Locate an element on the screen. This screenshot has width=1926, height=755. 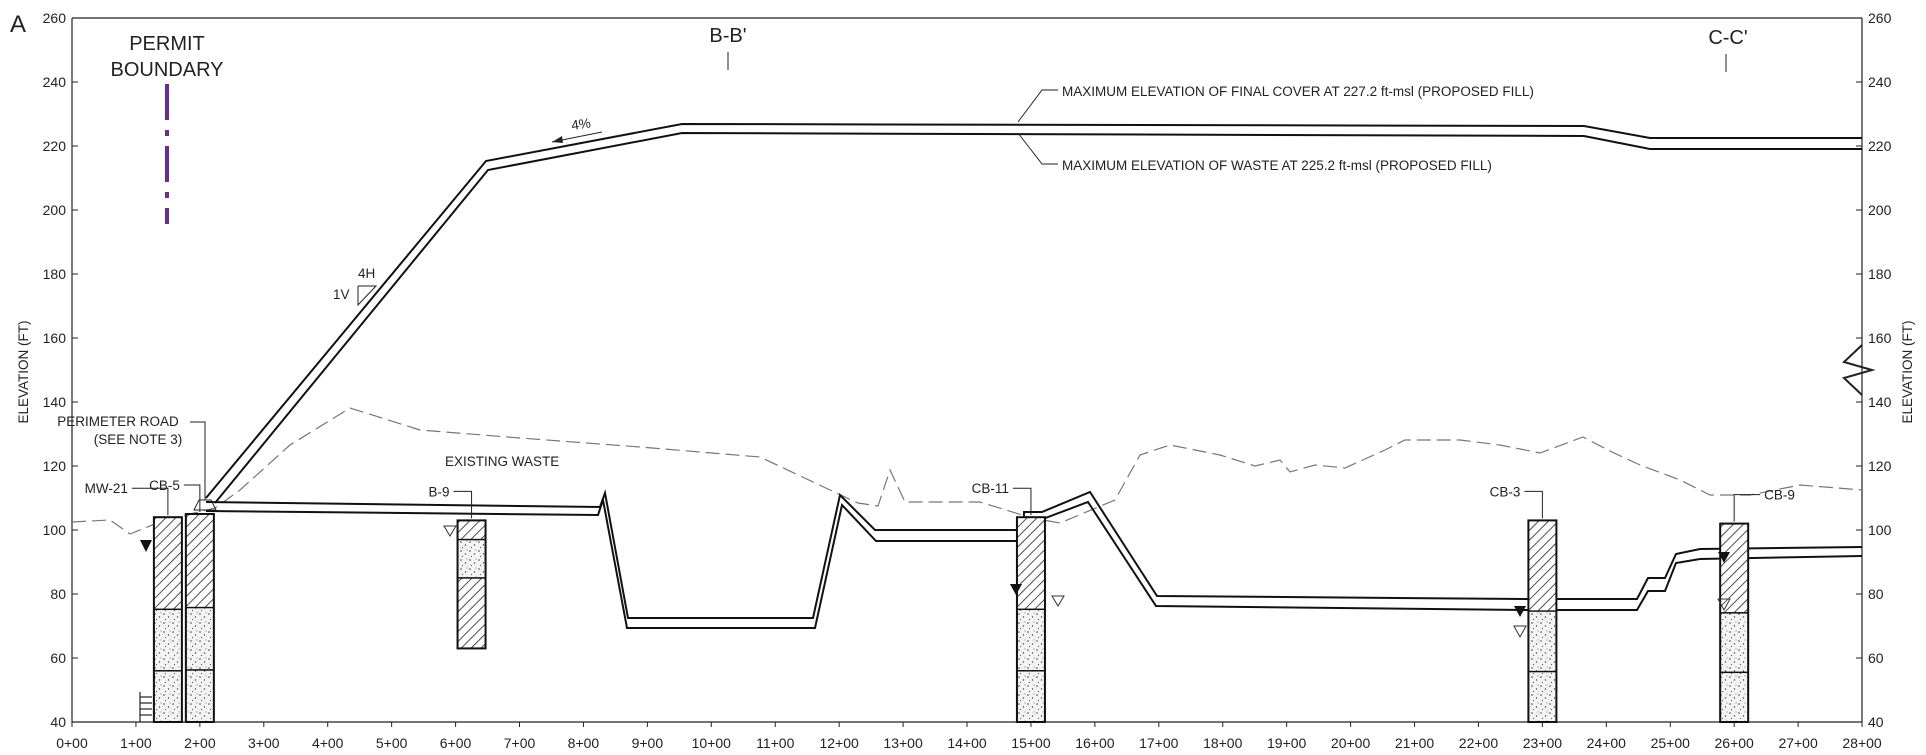
x-tick-label: 24+00 is located at coordinates (1607, 743).